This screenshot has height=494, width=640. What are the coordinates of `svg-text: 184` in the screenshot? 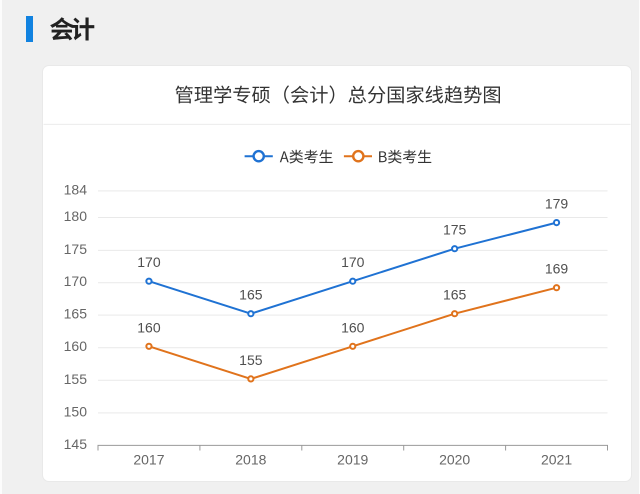 It's located at (76, 189).